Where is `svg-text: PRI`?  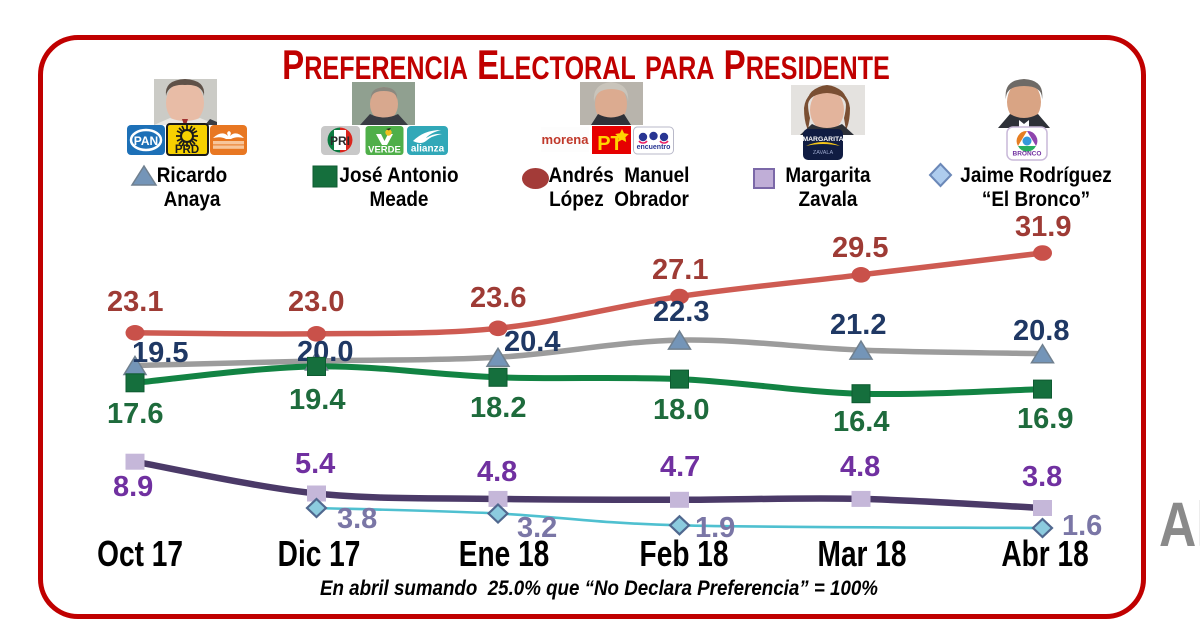
svg-text: PRI is located at coordinates (340, 141).